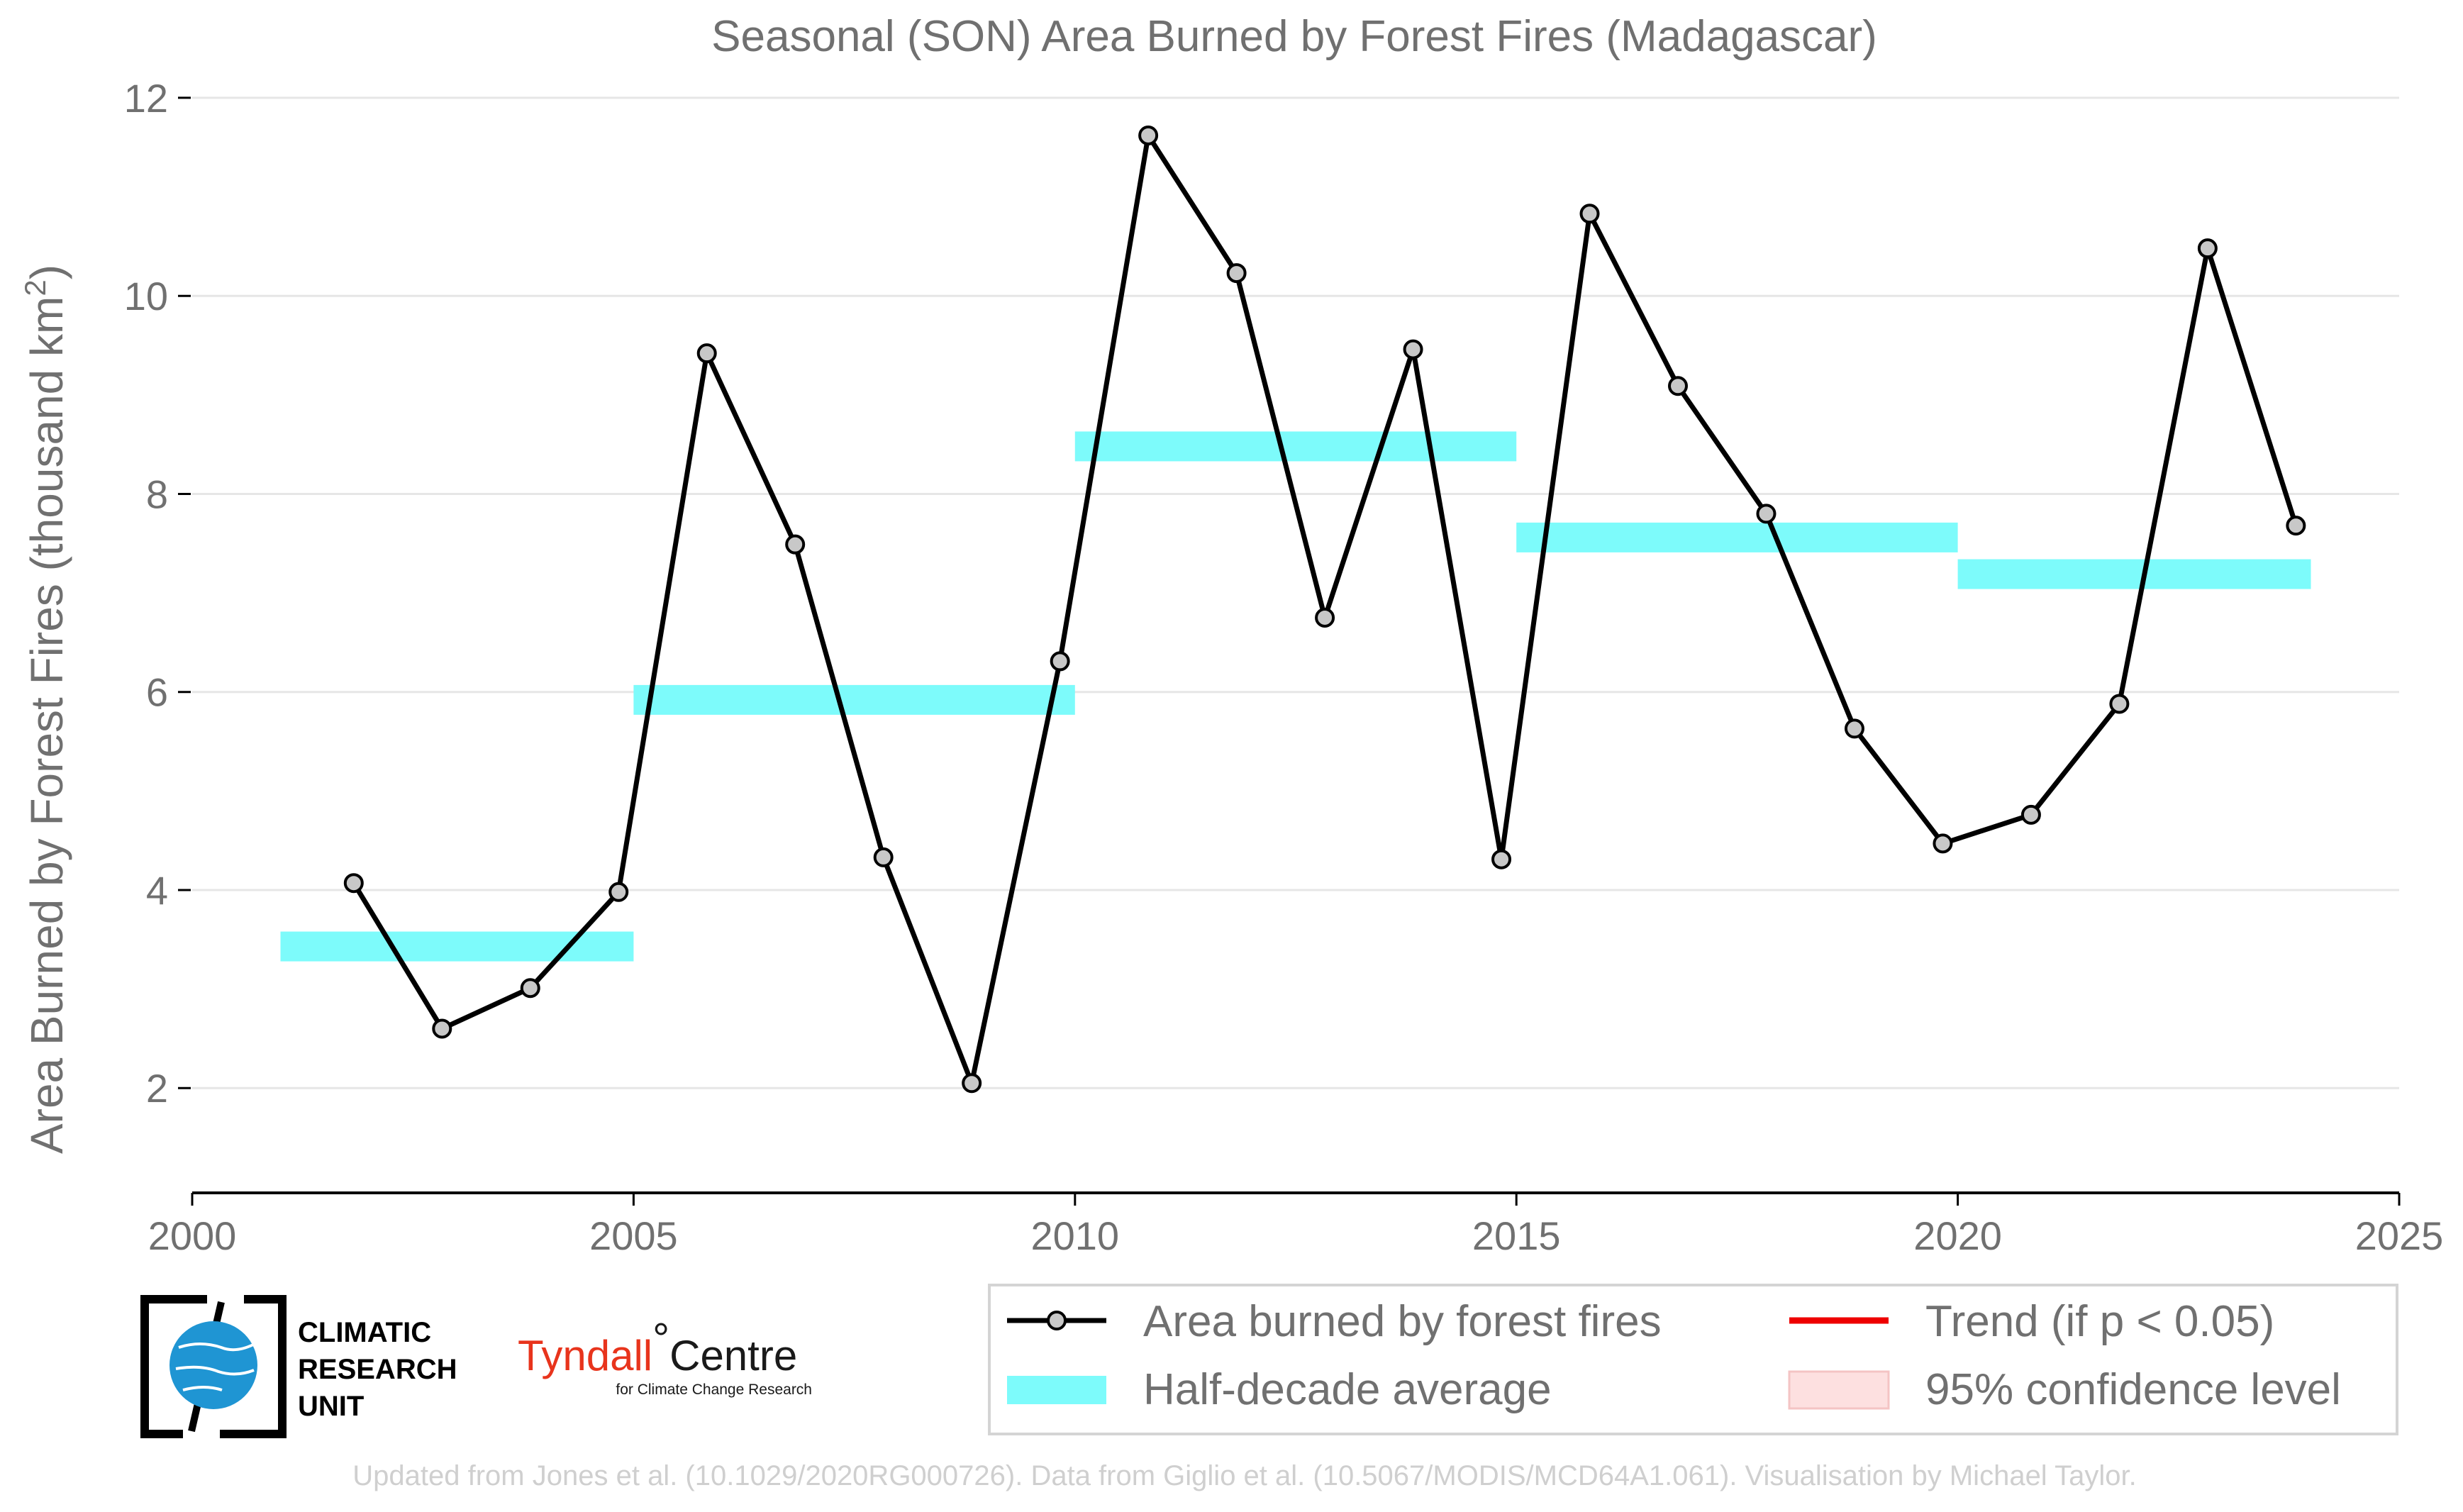  What do you see at coordinates (331, 1406) in the screenshot?
I see `cru-line-3: UNIT` at bounding box center [331, 1406].